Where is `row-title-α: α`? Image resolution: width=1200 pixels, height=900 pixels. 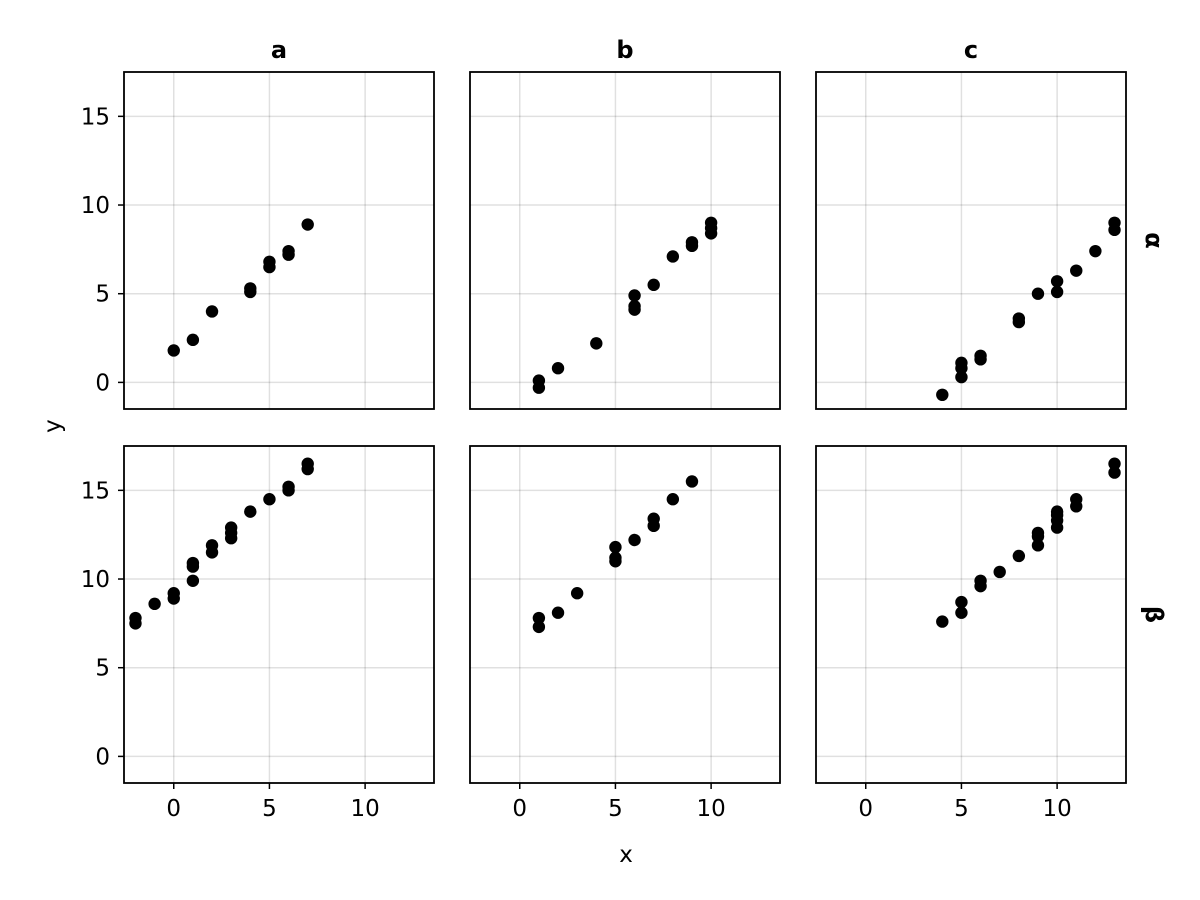
row-title-α: α is located at coordinates (1154, 240).